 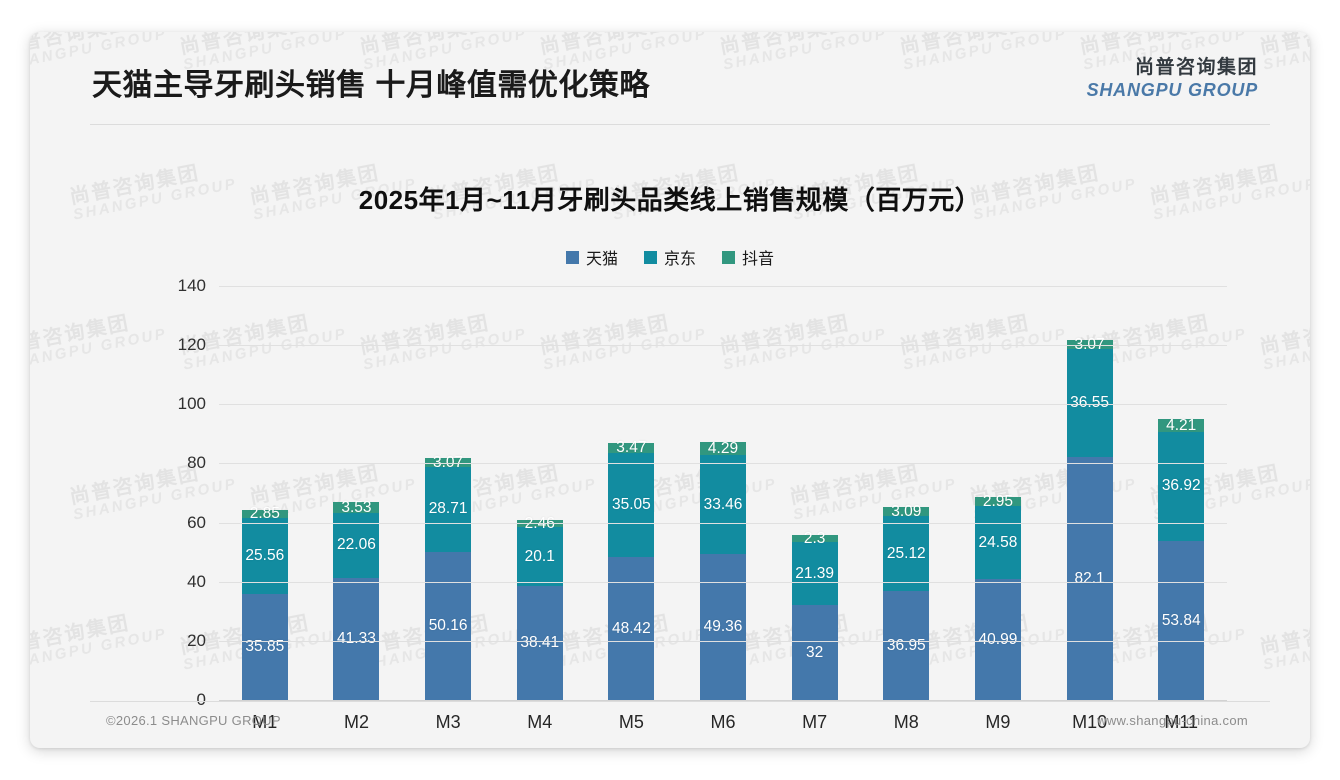 I want to click on bar-segment-京东: 25.56, so click(x=264, y=556).